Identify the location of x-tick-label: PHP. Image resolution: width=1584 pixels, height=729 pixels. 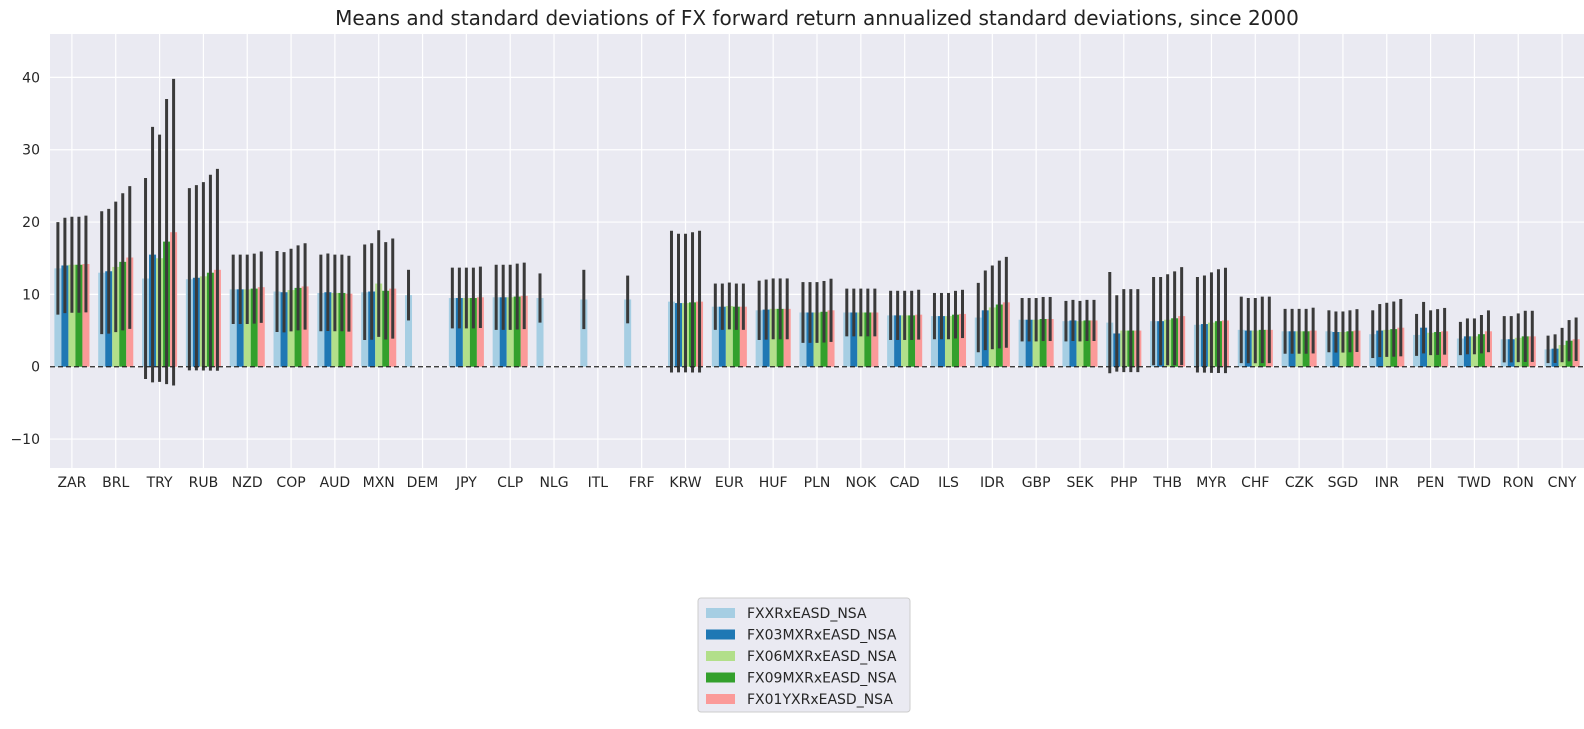
(1123, 483).